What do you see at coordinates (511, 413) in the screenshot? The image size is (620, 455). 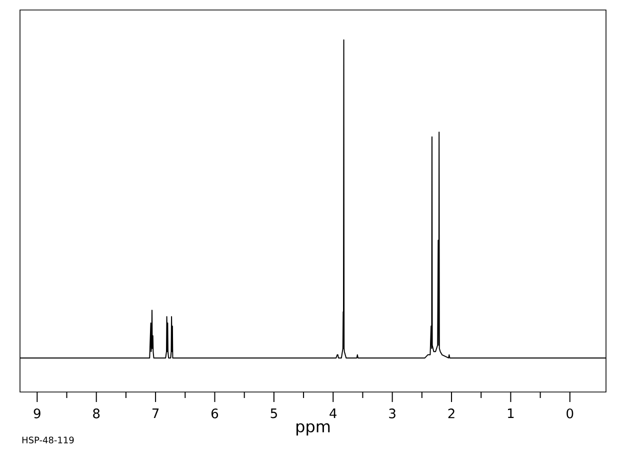 I see `x-tick-label: 1` at bounding box center [511, 413].